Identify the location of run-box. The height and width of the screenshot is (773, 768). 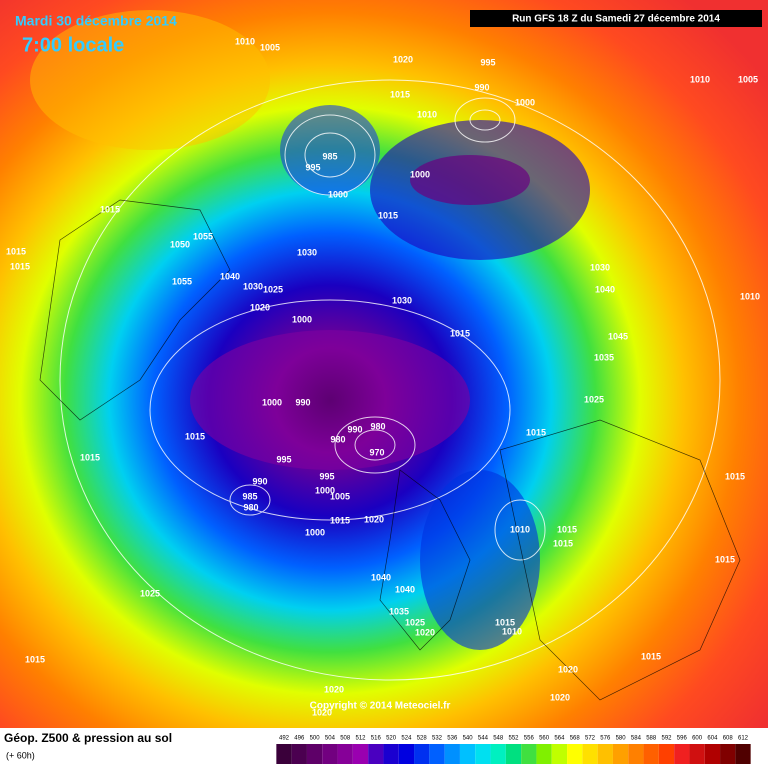
(616, 18).